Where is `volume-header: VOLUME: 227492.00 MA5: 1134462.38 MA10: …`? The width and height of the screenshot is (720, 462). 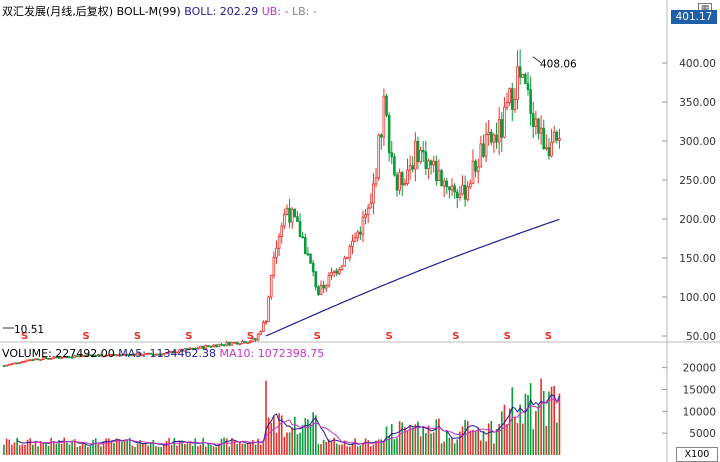
volume-header: VOLUME: 227492.00 MA5: 1134462.38 MA10: … is located at coordinates (163, 353).